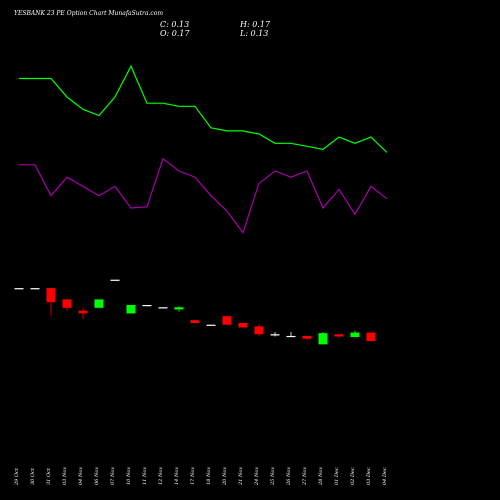 The image size is (500, 500). What do you see at coordinates (369, 476) in the screenshot?
I see `x-tick-label: 03 Dec` at bounding box center [369, 476].